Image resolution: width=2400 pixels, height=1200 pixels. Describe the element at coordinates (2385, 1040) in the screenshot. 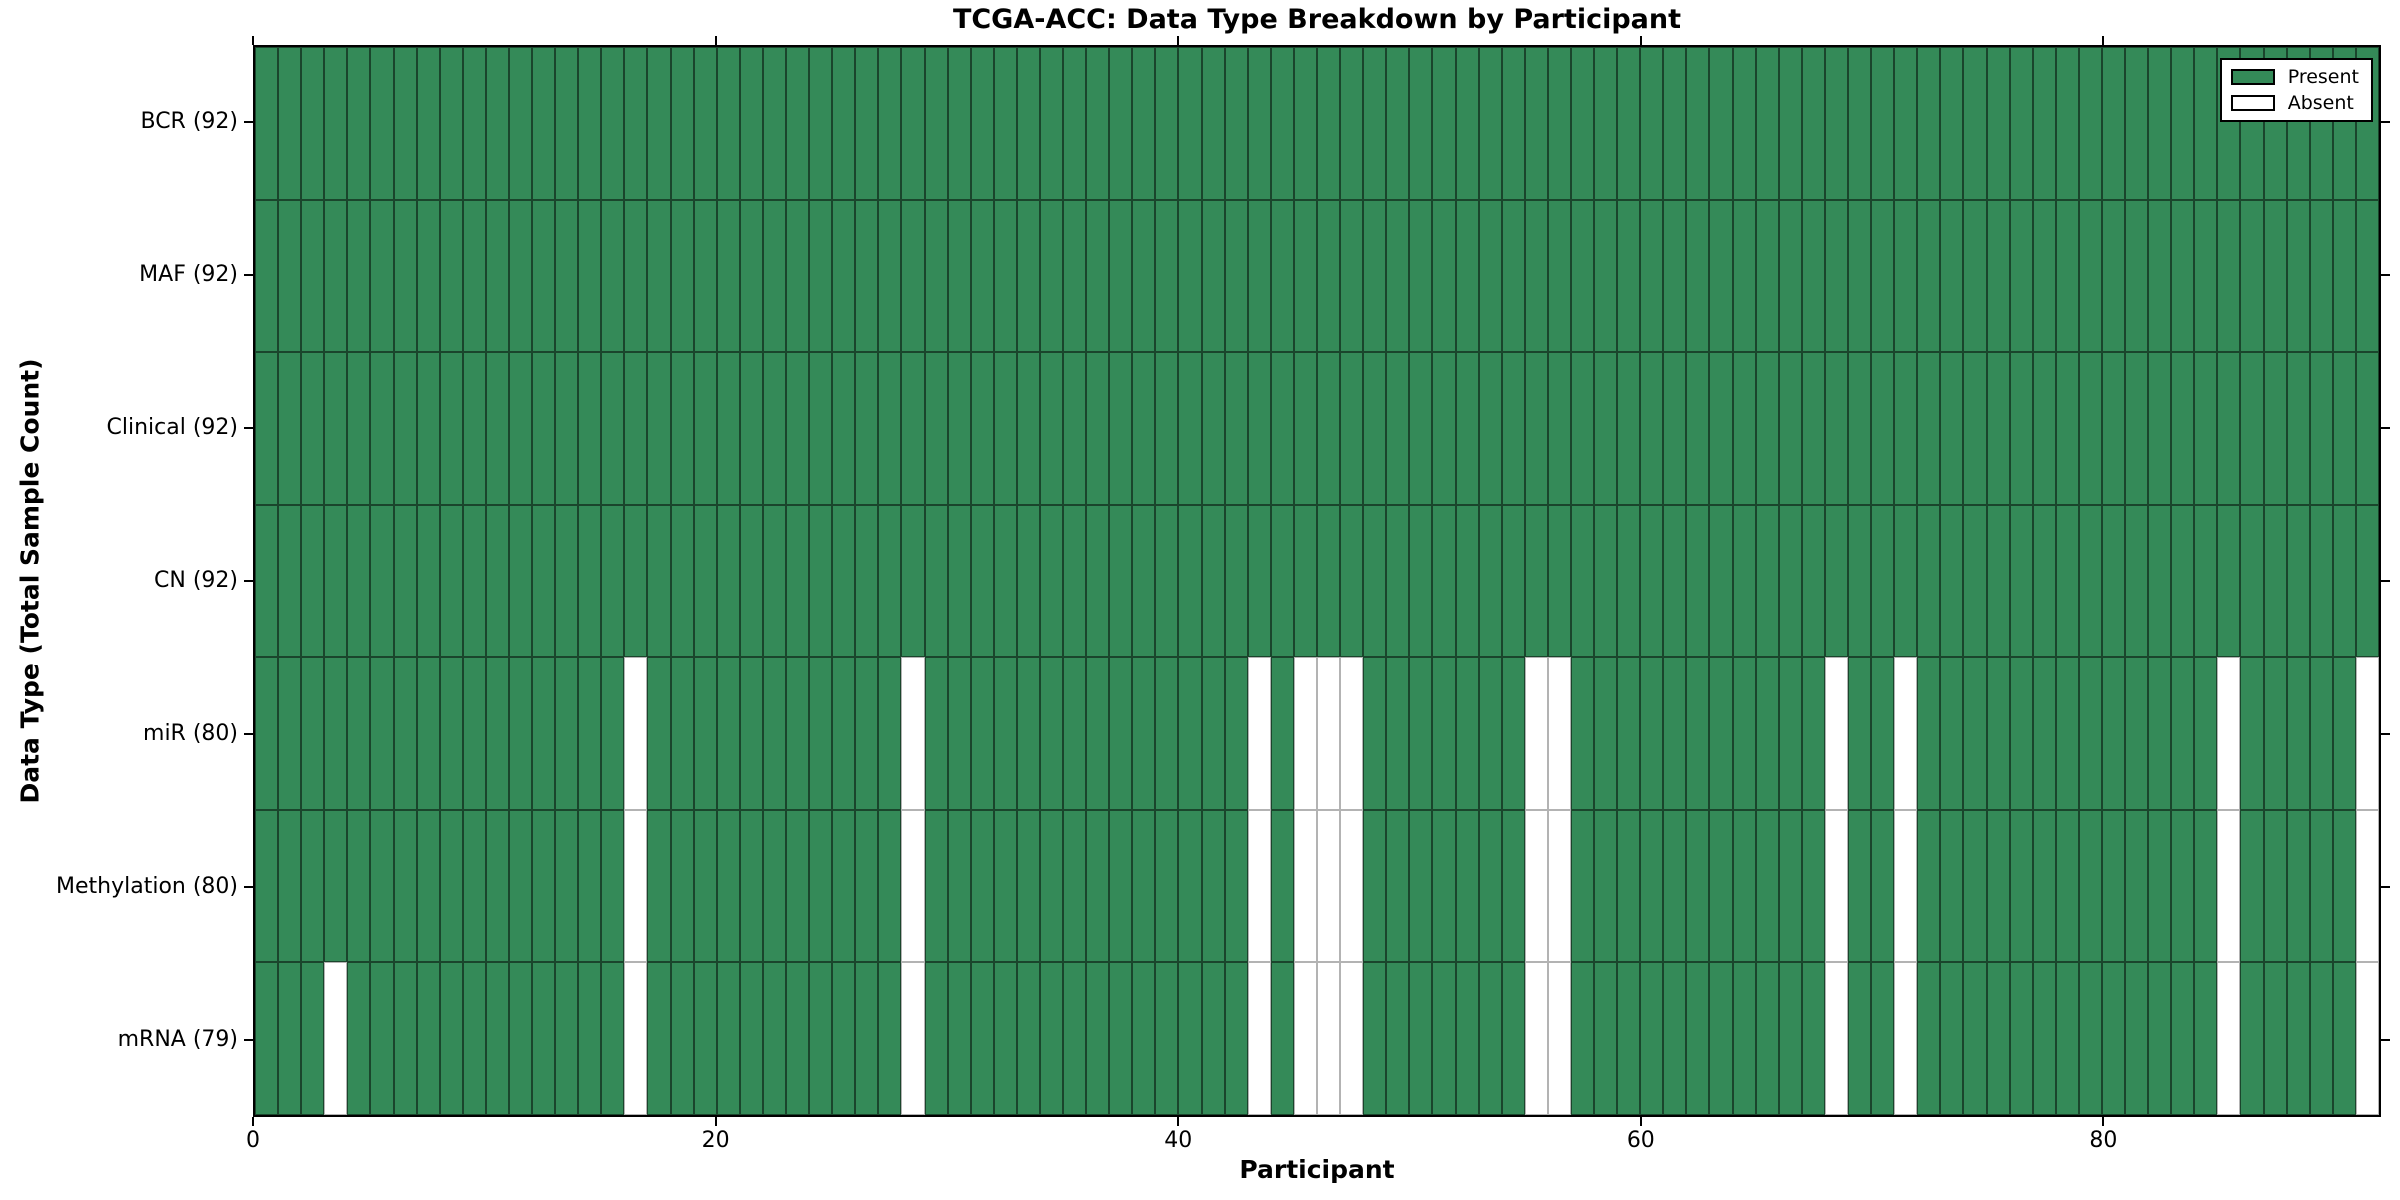

I see `y-tick-mark-right-mRNA` at that location.